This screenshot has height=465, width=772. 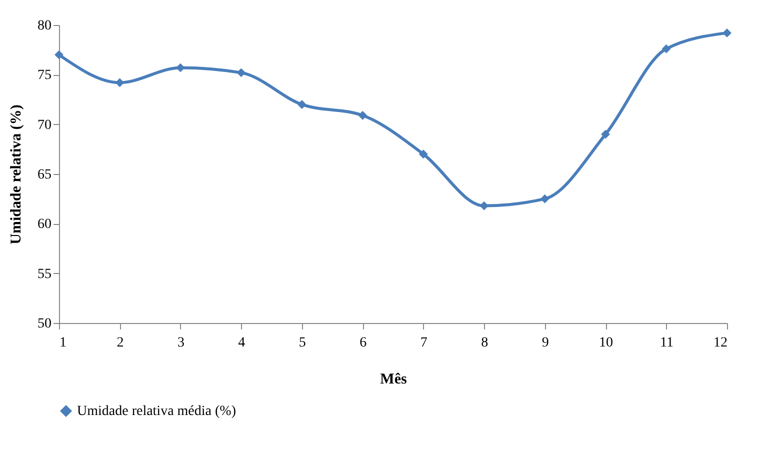 I want to click on y-tick-label: 65, so click(x=45, y=175).